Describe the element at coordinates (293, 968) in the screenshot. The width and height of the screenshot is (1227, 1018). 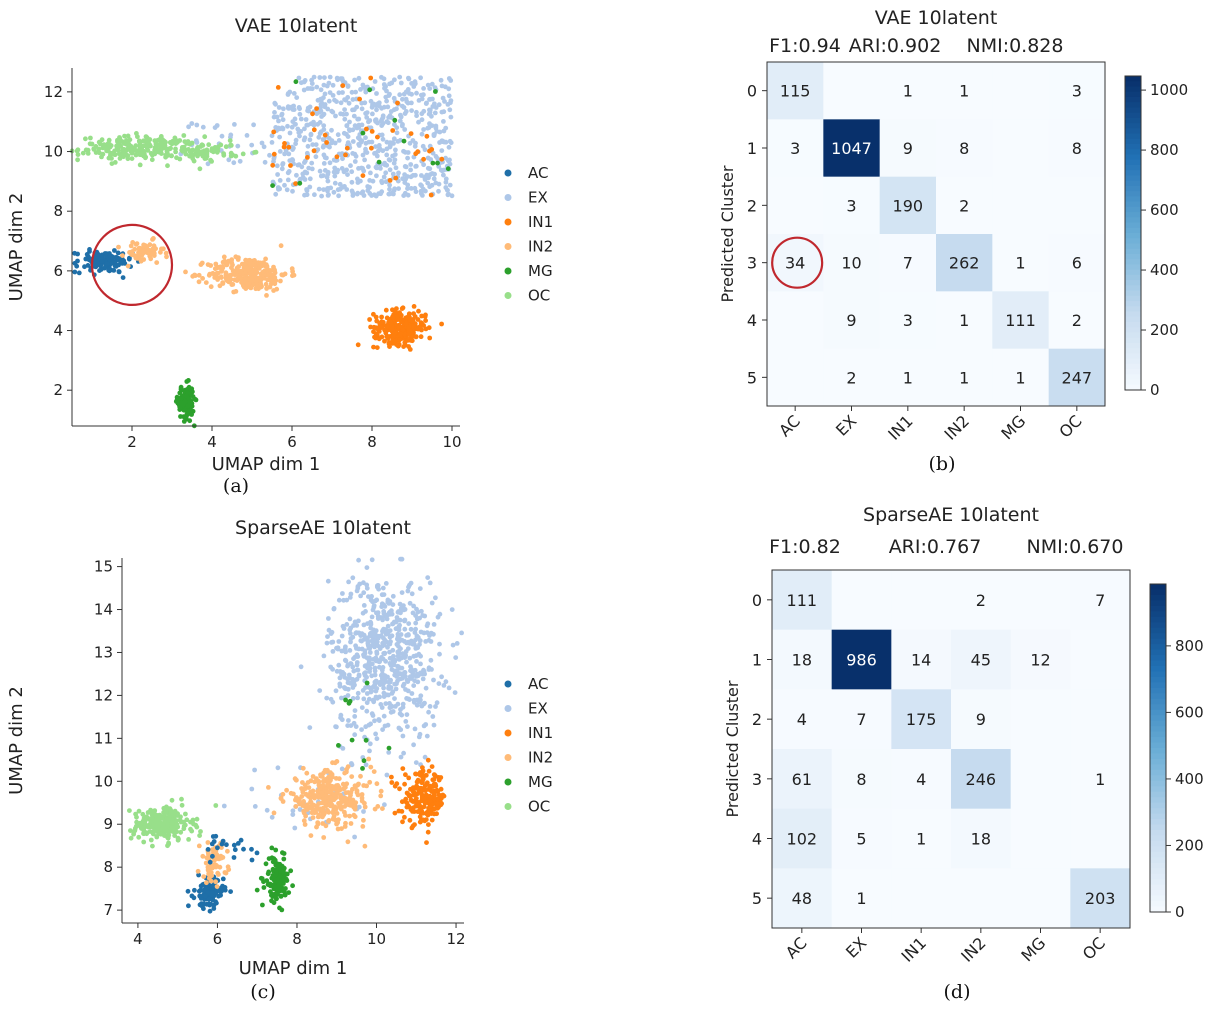
I see `x-axis-label: UMAP dim 1` at that location.